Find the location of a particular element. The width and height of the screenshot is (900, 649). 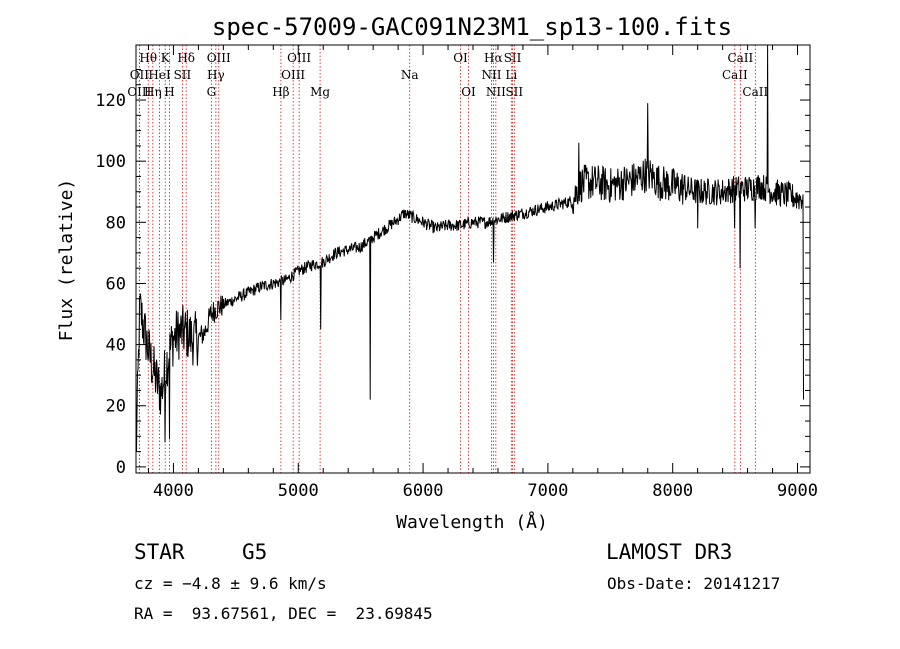

x-tick-label: 6000 is located at coordinates (423, 491).